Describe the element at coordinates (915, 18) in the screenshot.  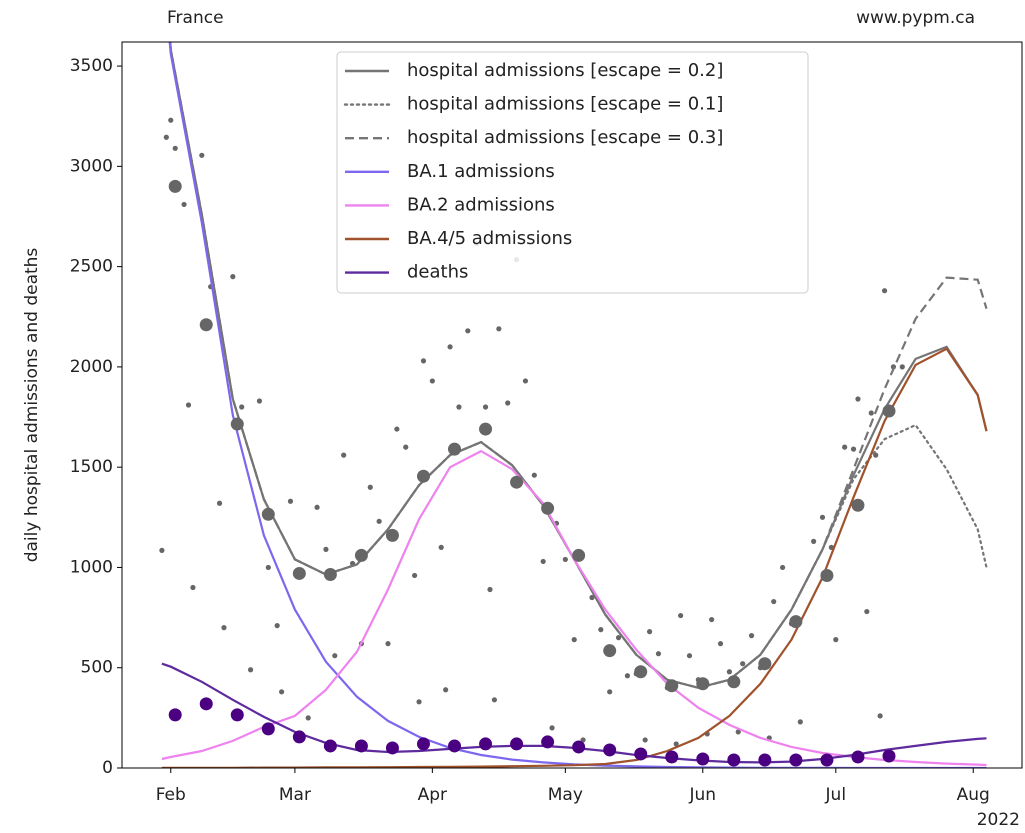
I see `chart-title-right: www.pypm.ca` at that location.